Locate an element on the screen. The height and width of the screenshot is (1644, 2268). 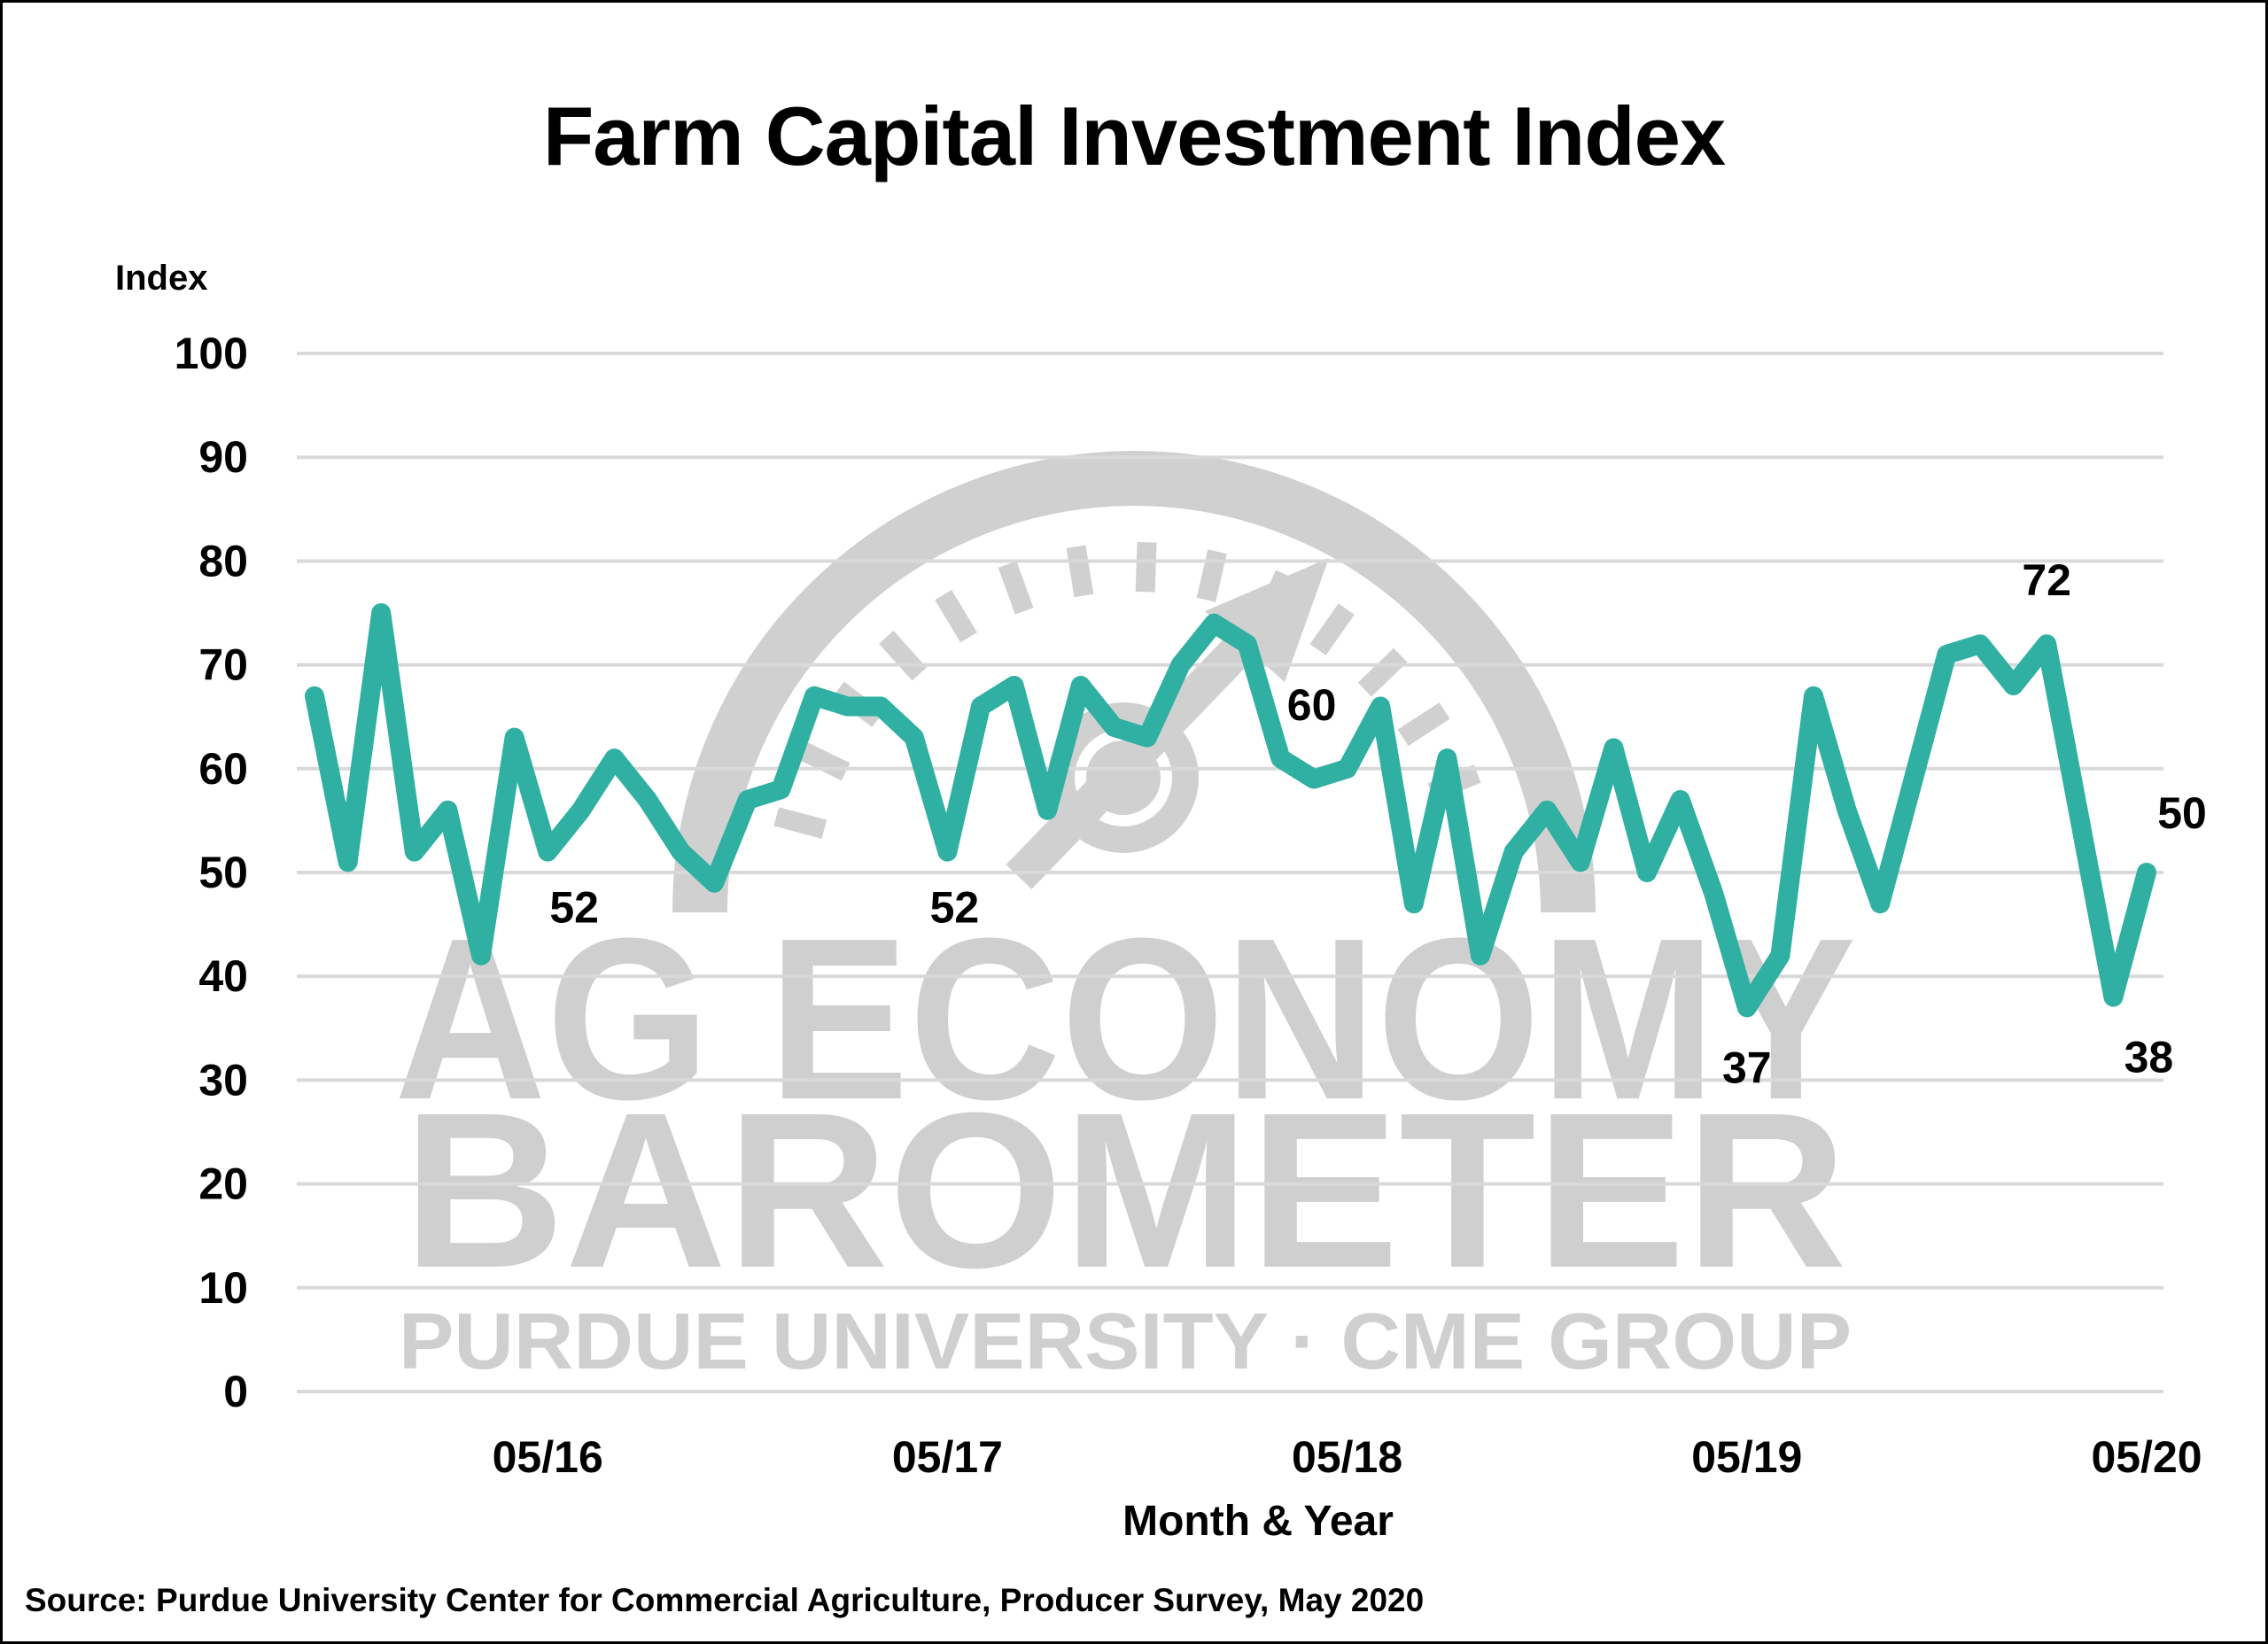
y-tick-label: 60 is located at coordinates (223, 769).